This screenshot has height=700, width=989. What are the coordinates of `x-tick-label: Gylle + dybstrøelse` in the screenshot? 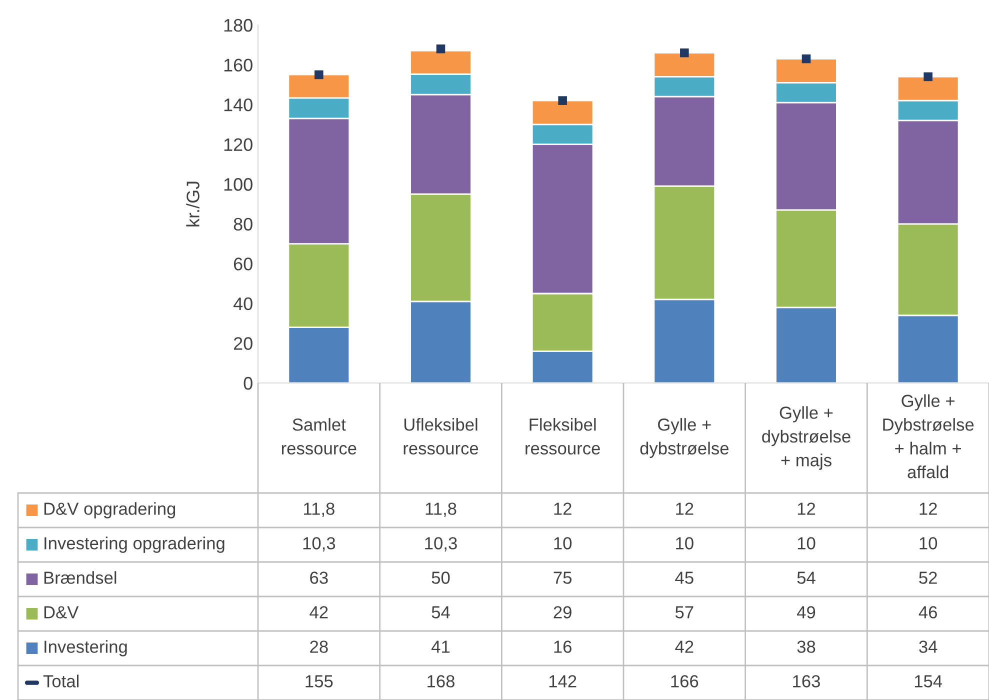 It's located at (684, 438).